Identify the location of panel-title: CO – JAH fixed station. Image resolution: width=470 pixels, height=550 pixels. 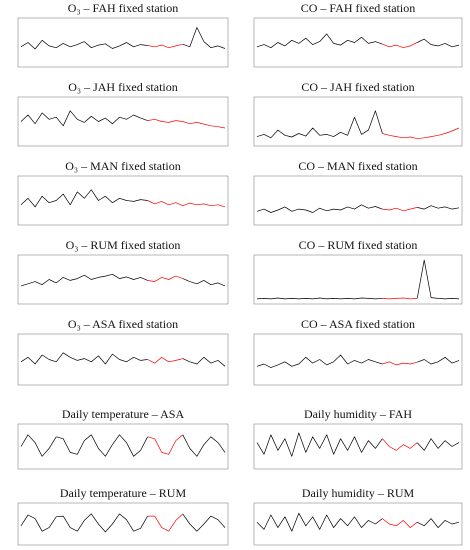
(357, 87).